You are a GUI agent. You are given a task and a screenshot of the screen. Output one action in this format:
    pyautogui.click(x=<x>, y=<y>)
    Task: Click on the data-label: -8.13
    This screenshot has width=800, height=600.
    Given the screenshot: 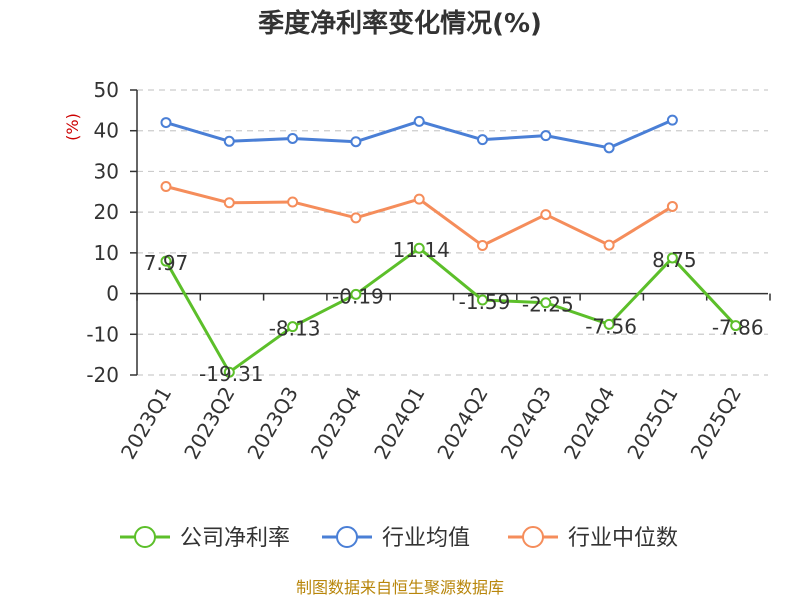 What is the action you would take?
    pyautogui.click(x=295, y=329)
    